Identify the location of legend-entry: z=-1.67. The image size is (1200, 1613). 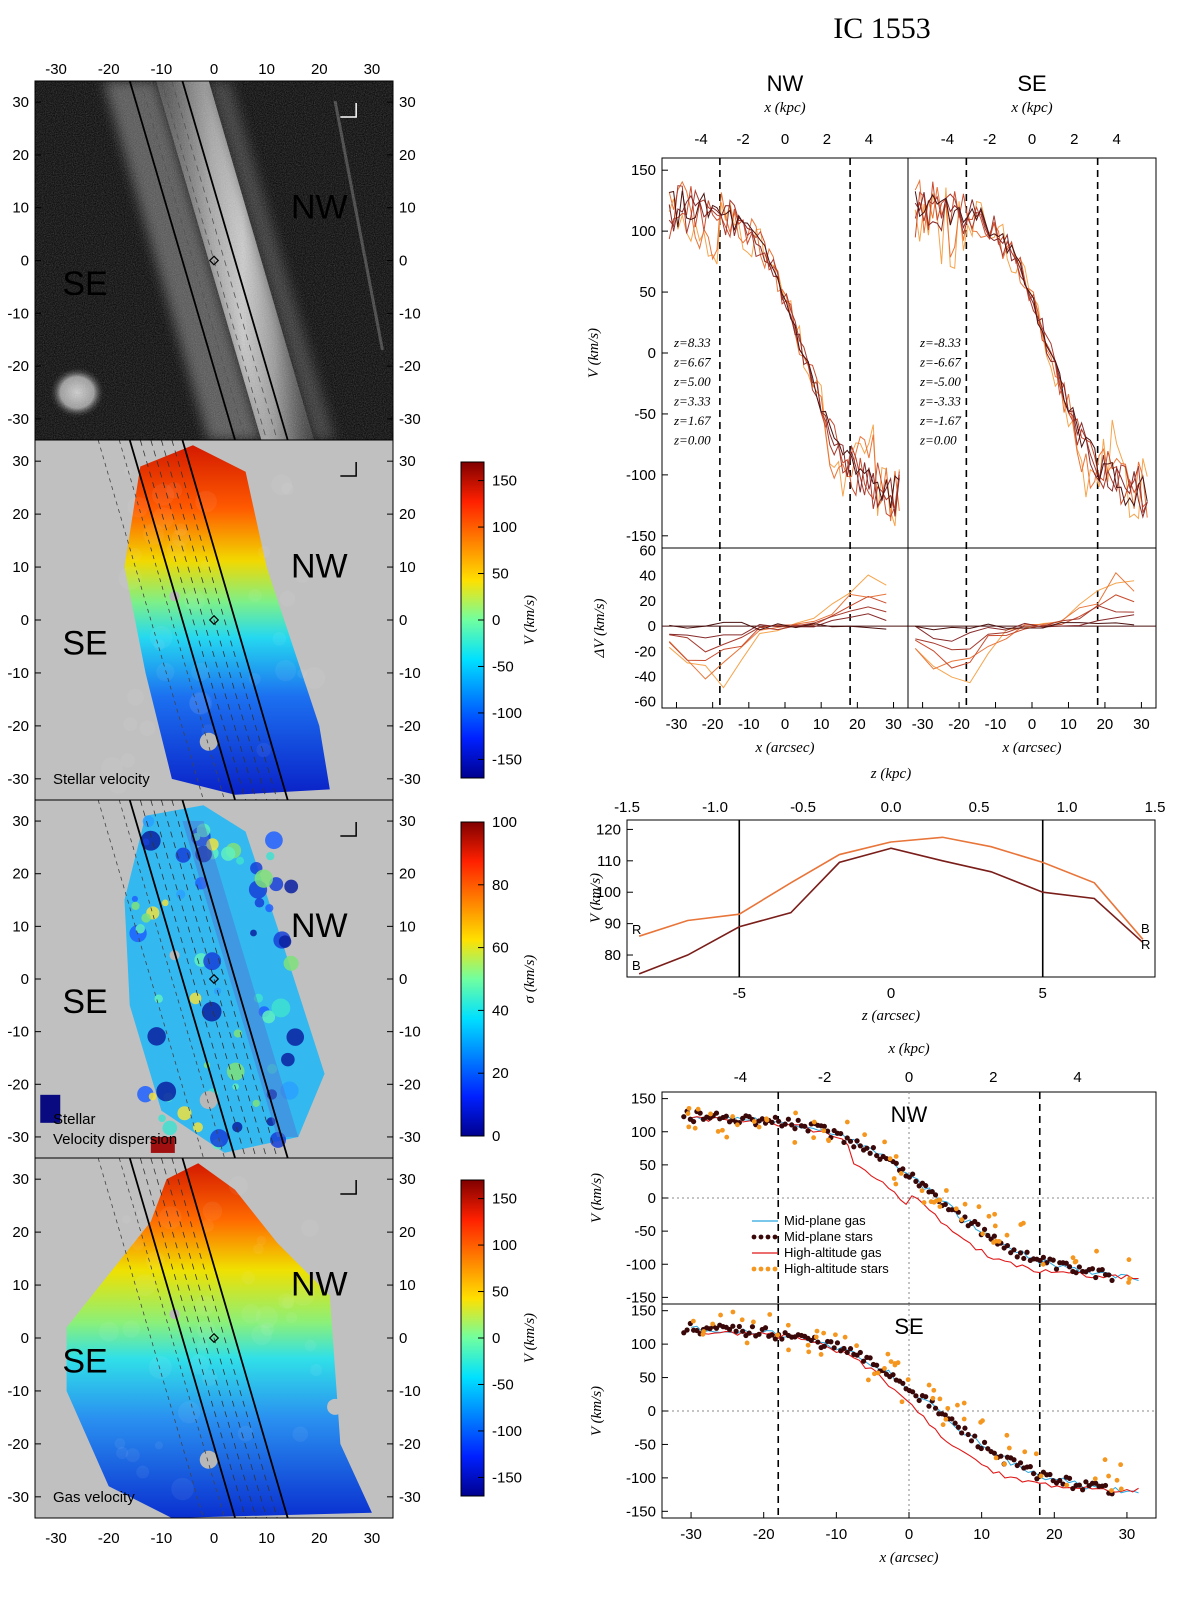
(940, 420).